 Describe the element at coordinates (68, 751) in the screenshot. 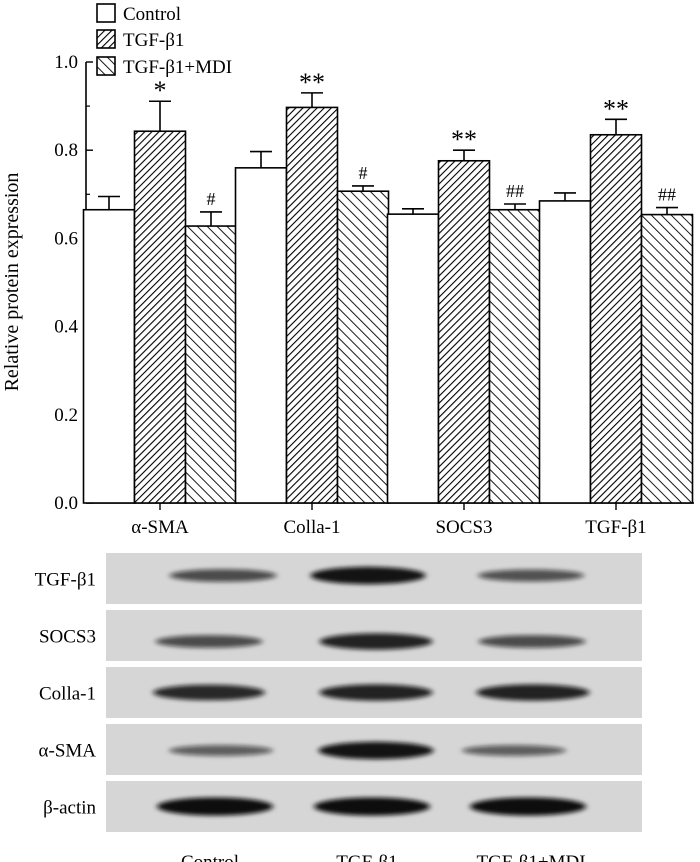

I see `blot-row-label: α-SMA` at that location.